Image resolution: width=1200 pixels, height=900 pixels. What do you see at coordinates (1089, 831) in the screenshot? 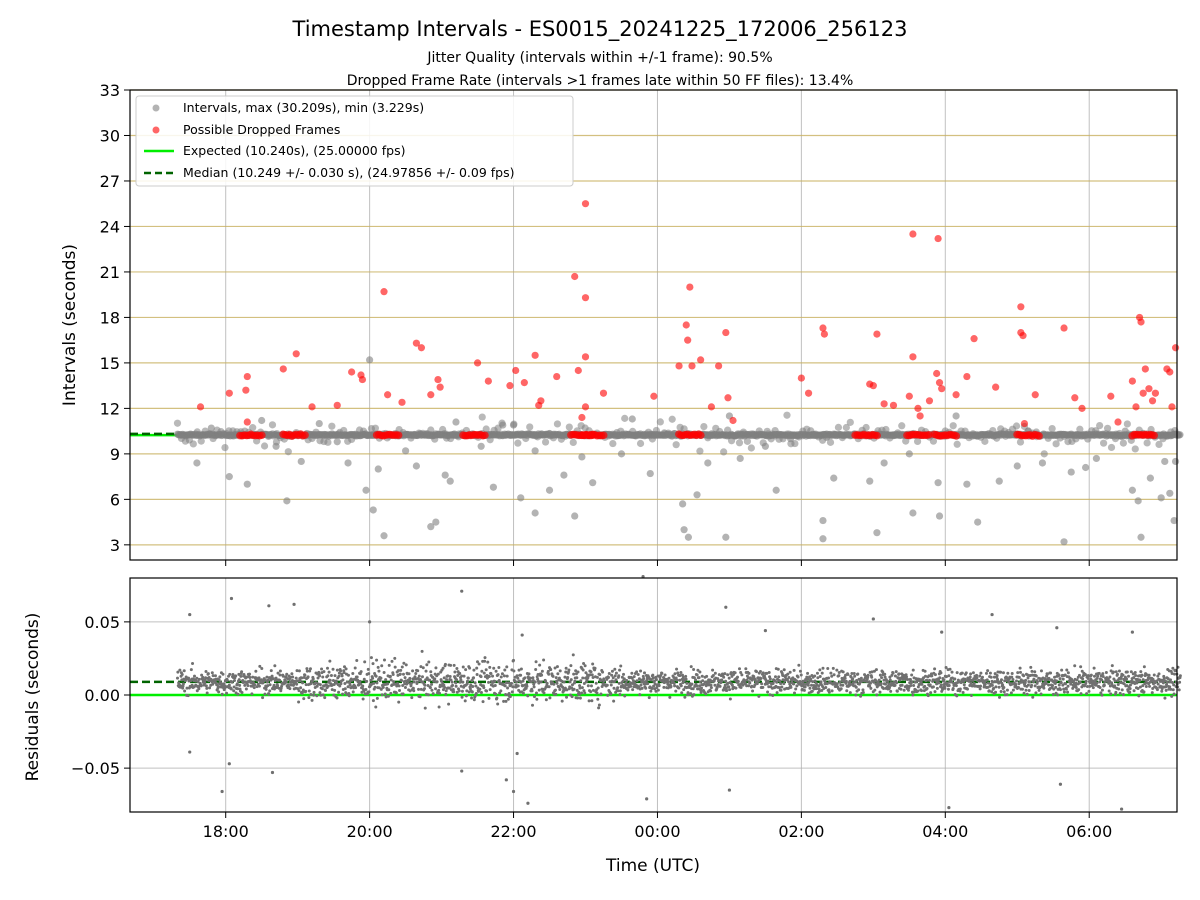
I see `time-xtick-label-6: 06:00` at bounding box center [1089, 831].